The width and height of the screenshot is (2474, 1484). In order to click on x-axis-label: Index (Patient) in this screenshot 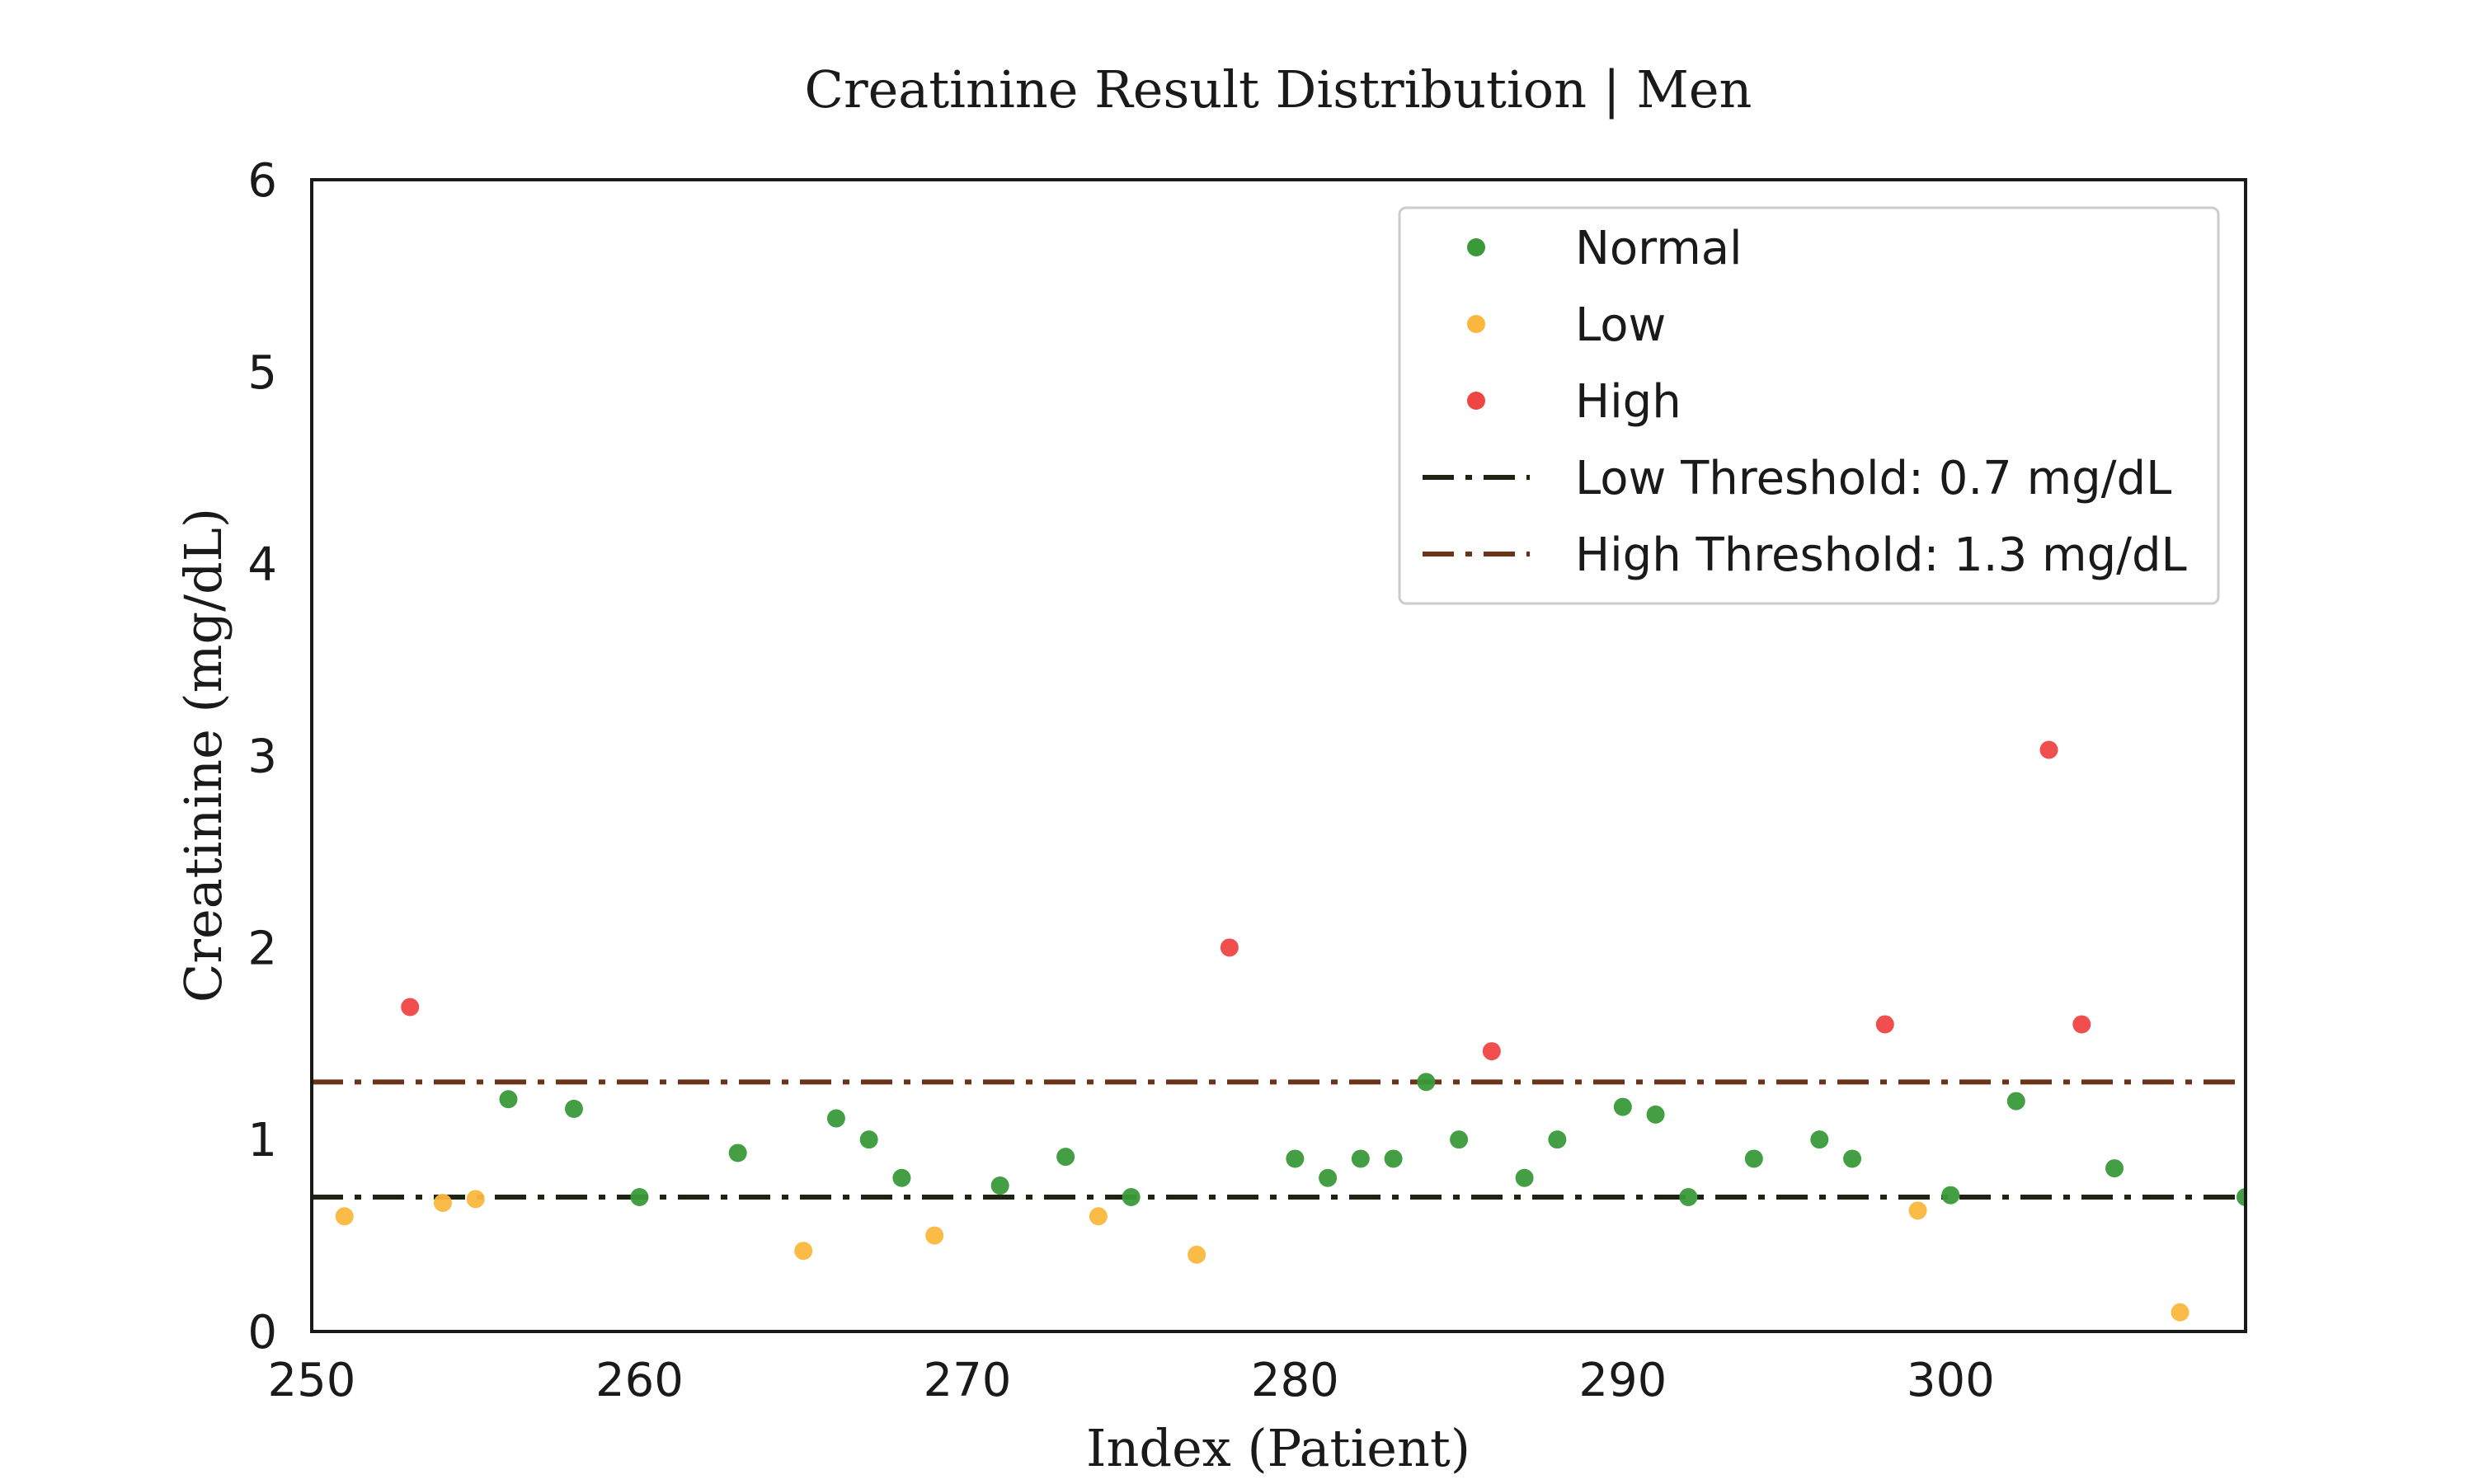, I will do `click(1278, 1448)`.